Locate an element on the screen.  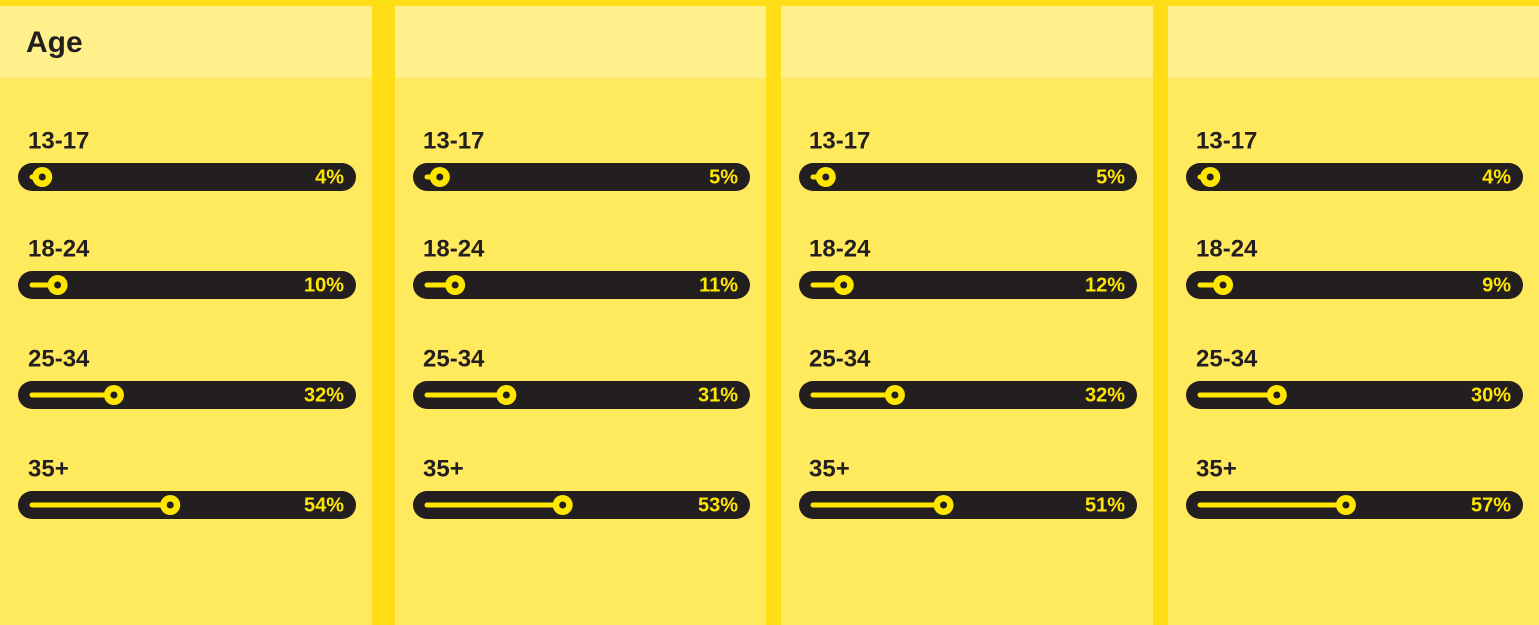
value-label: 11% is located at coordinates (718, 285).